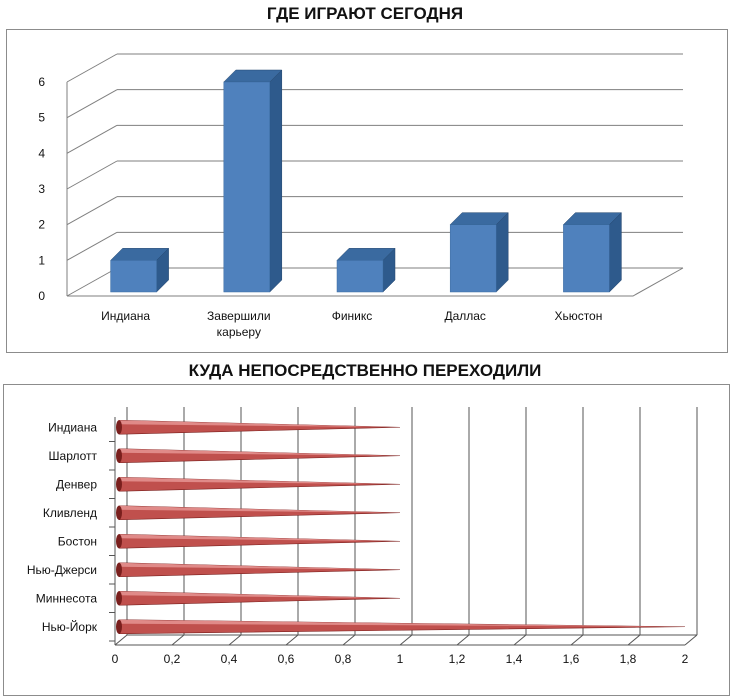 This screenshot has height=697, width=730. What do you see at coordinates (70, 626) in the screenshot?
I see `chart2-category-label: Нью-Йорк` at bounding box center [70, 626].